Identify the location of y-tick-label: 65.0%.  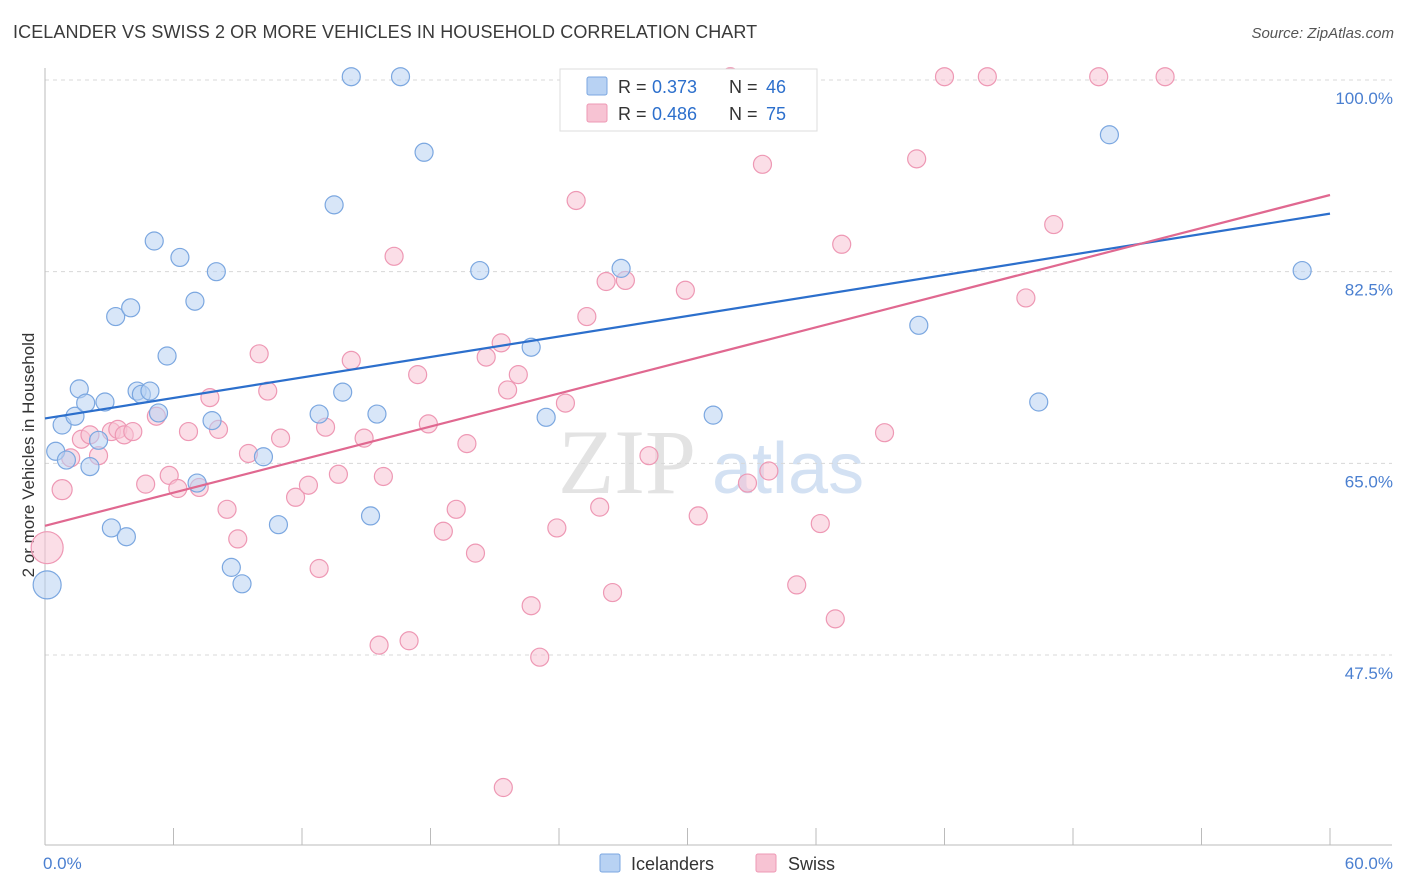
(1369, 481).